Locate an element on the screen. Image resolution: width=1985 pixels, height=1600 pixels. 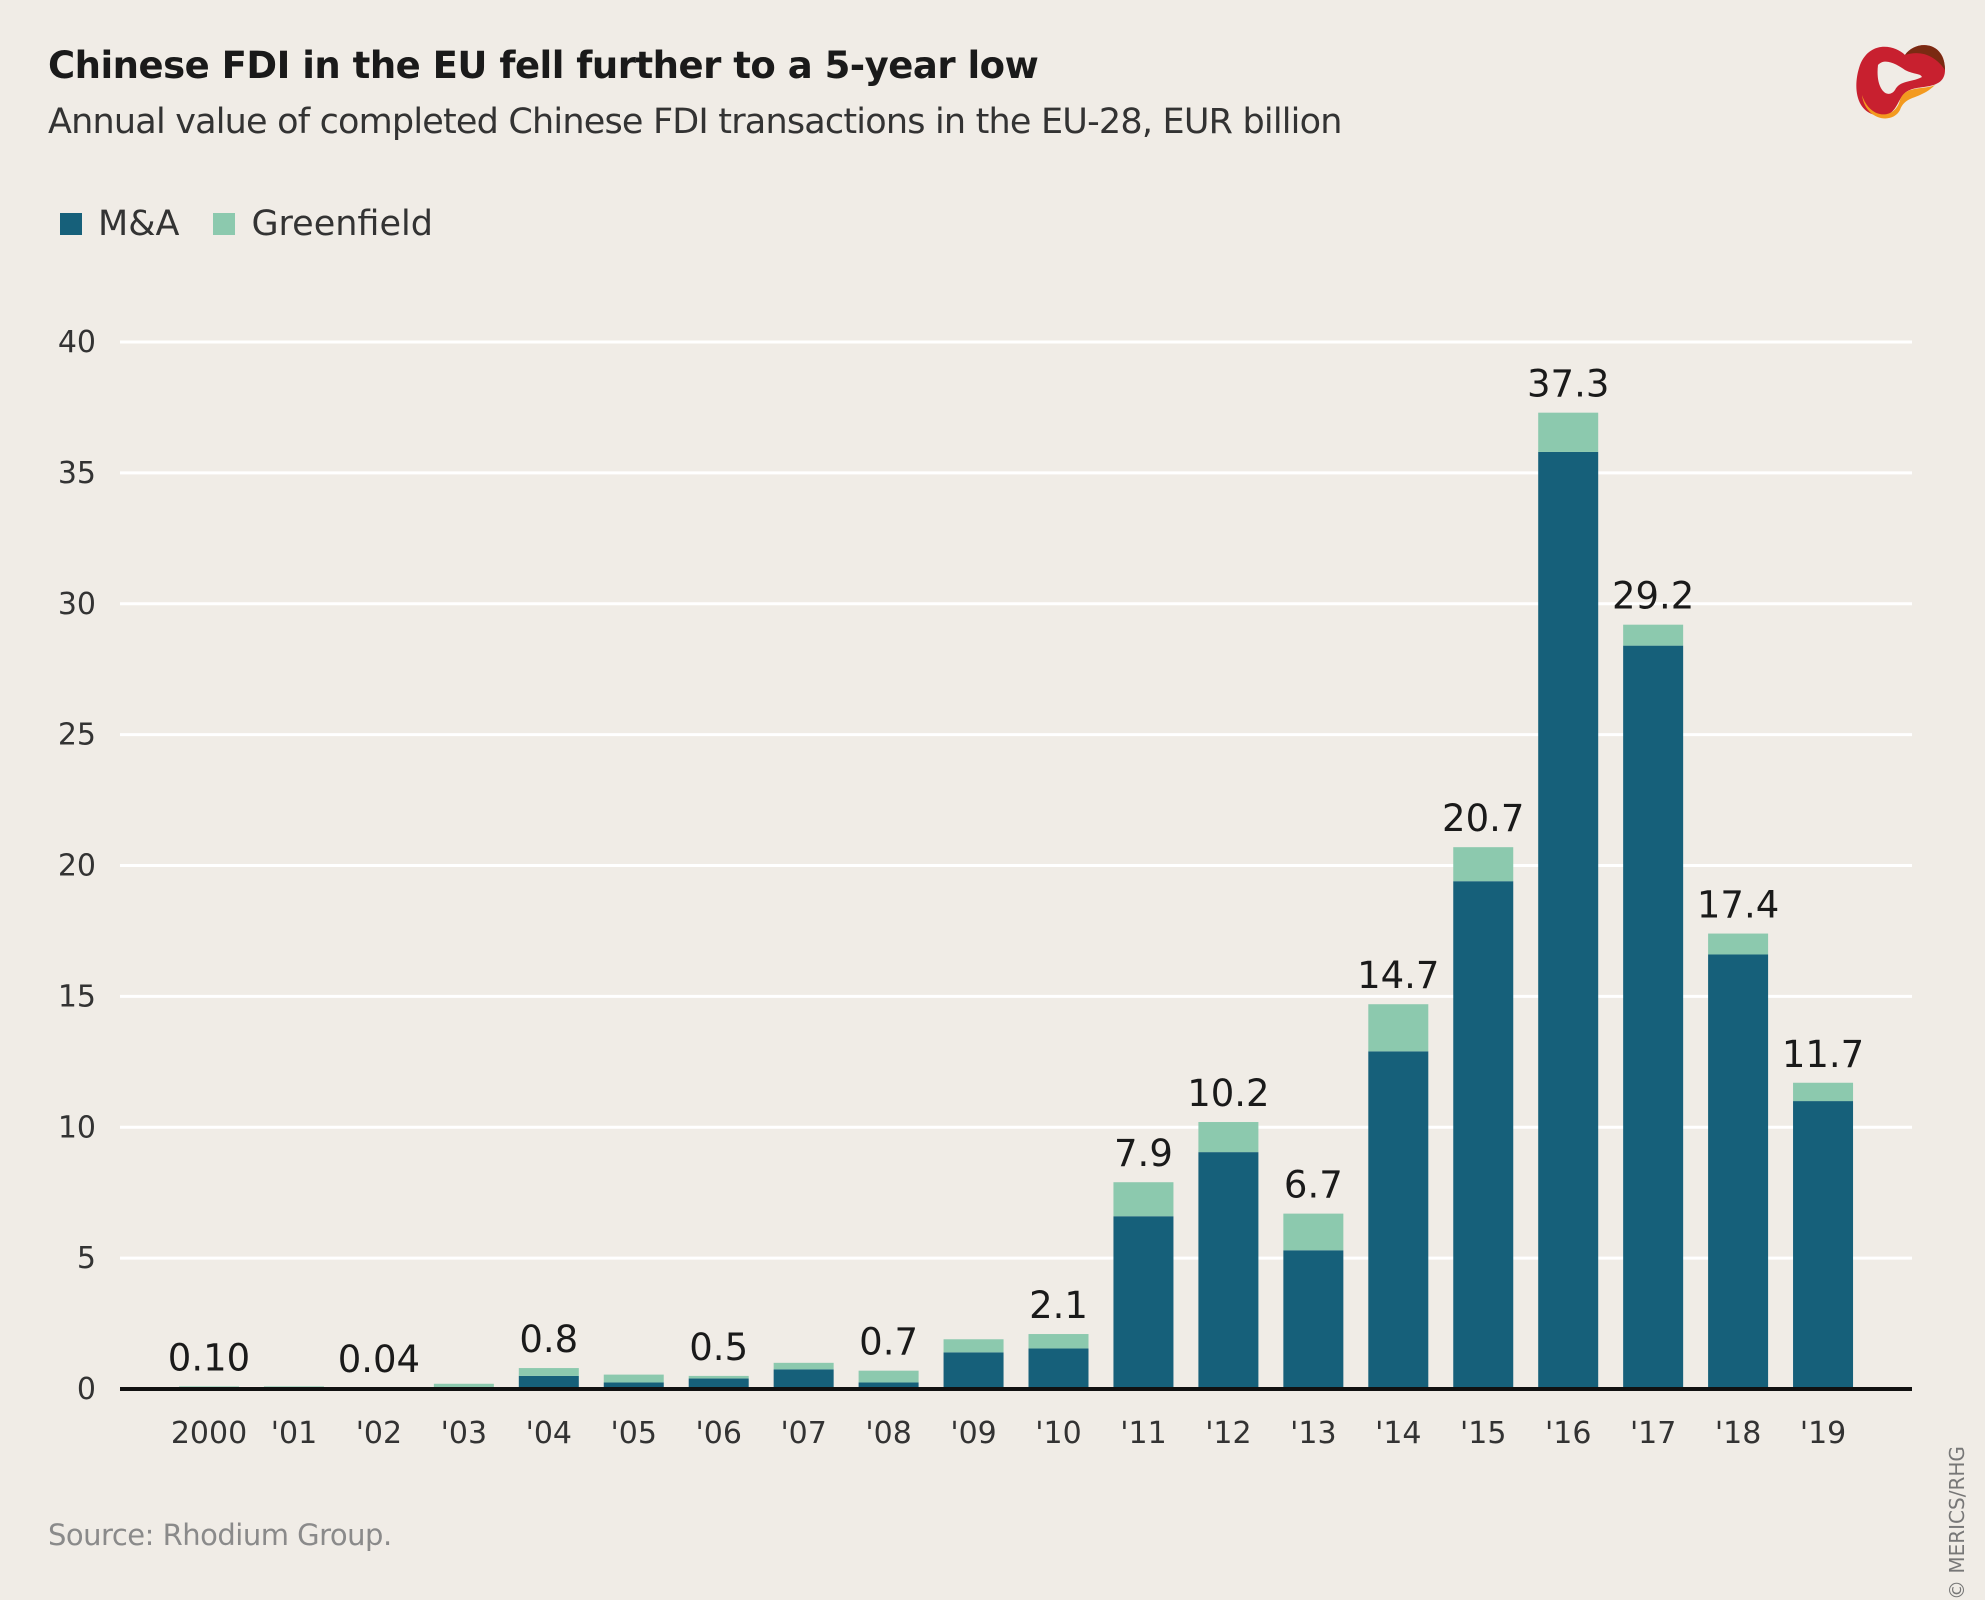
x-tick-label: '06 is located at coordinates (718, 1433).